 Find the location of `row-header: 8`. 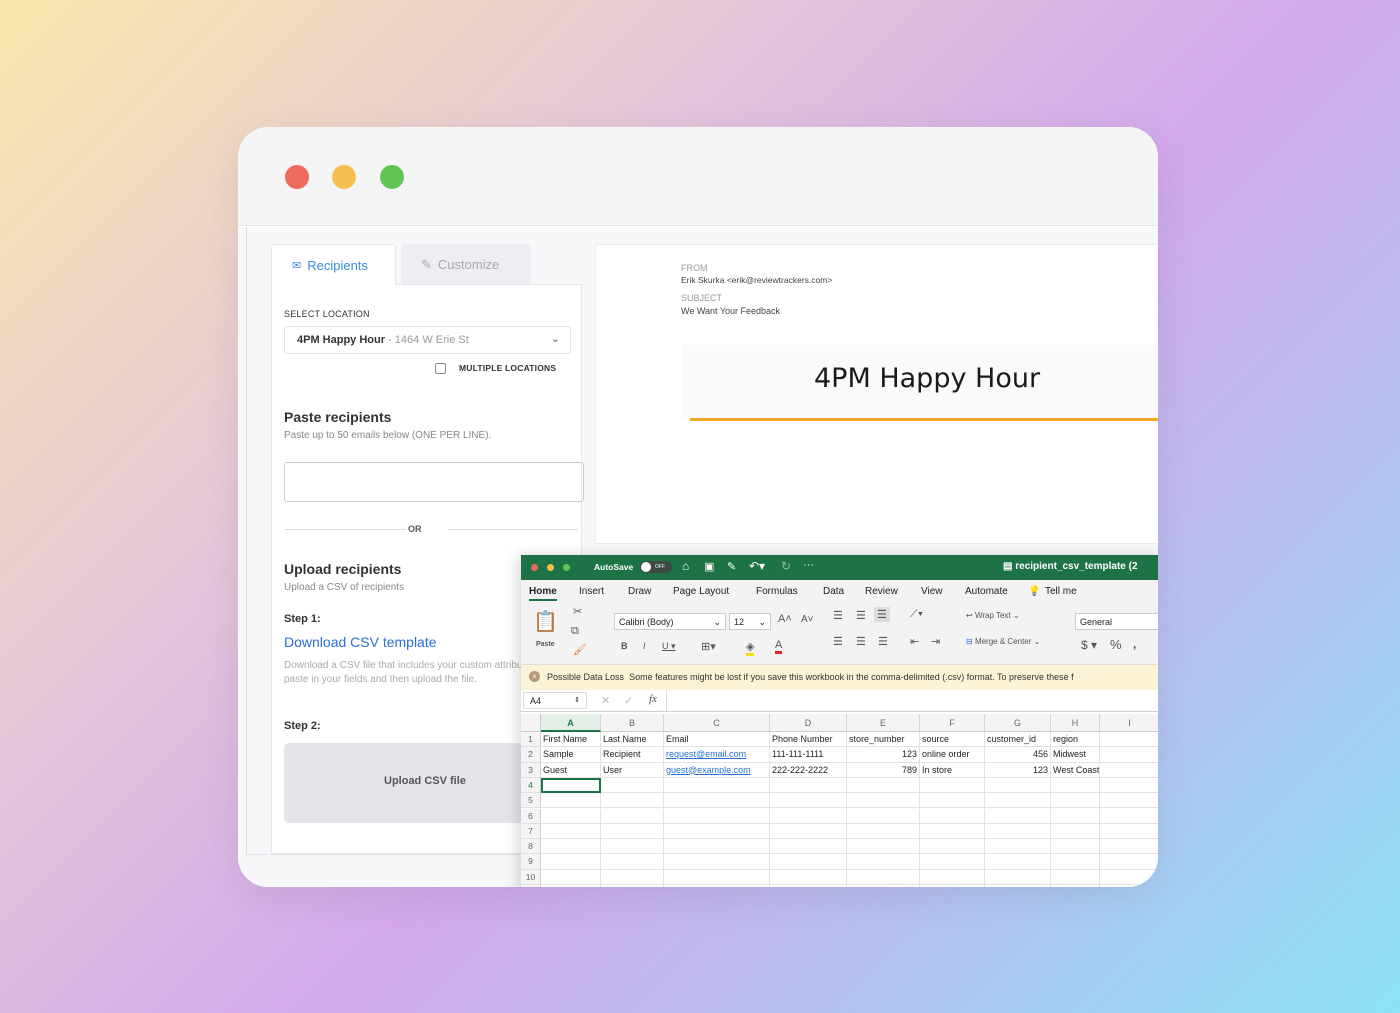

row-header: 8 is located at coordinates (531, 847).